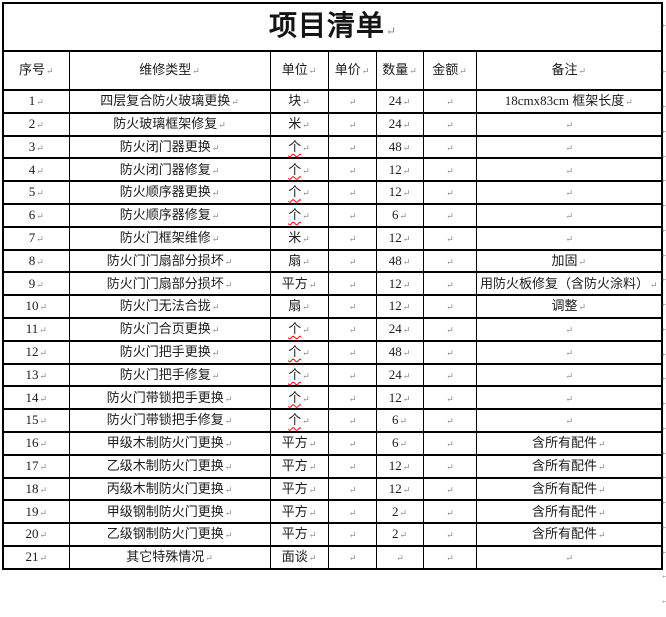  What do you see at coordinates (165, 192) in the screenshot?
I see `cell-text: 防火顺序器更换` at bounding box center [165, 192].